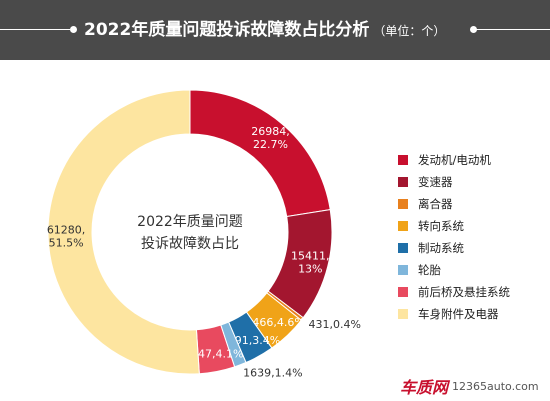  I want to click on legend-item: 转向系统, so click(454, 230).